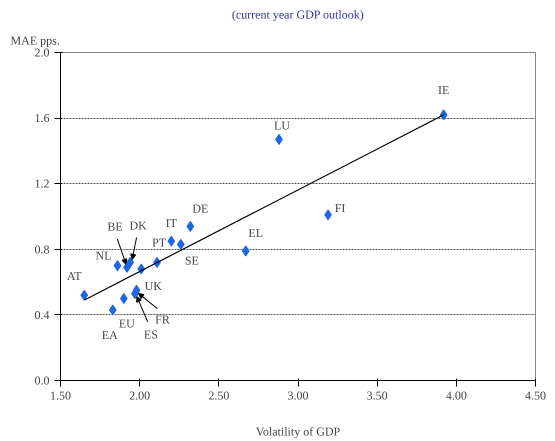  What do you see at coordinates (42, 53) in the screenshot?
I see `y-tick-label: 2.0` at bounding box center [42, 53].